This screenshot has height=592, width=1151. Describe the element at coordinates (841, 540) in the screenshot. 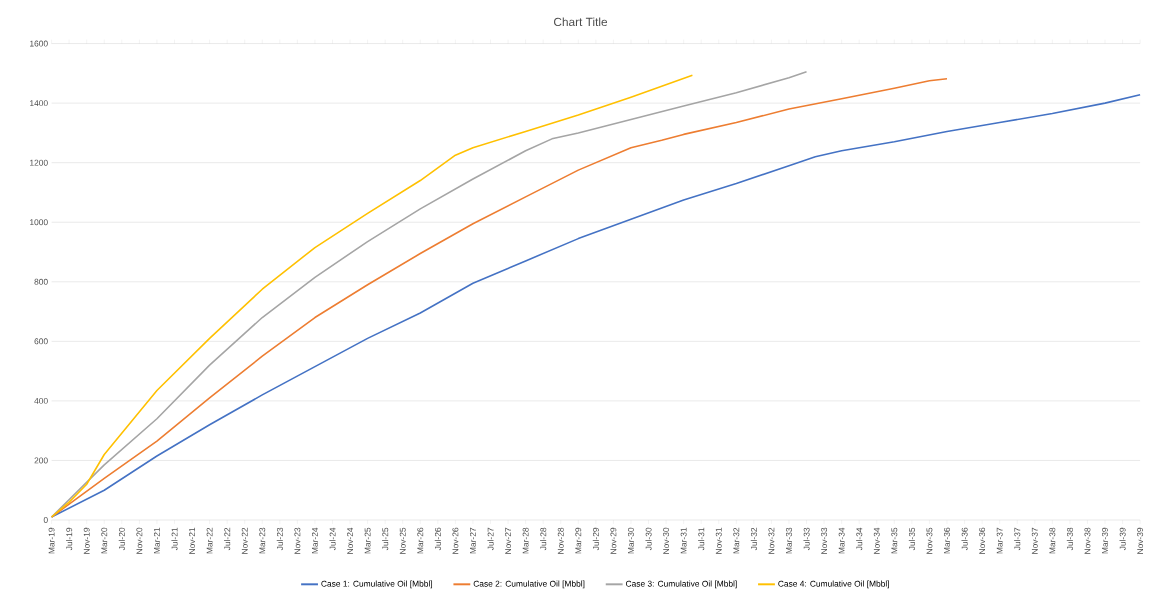

I see `x-tick-label: Mar-34` at that location.